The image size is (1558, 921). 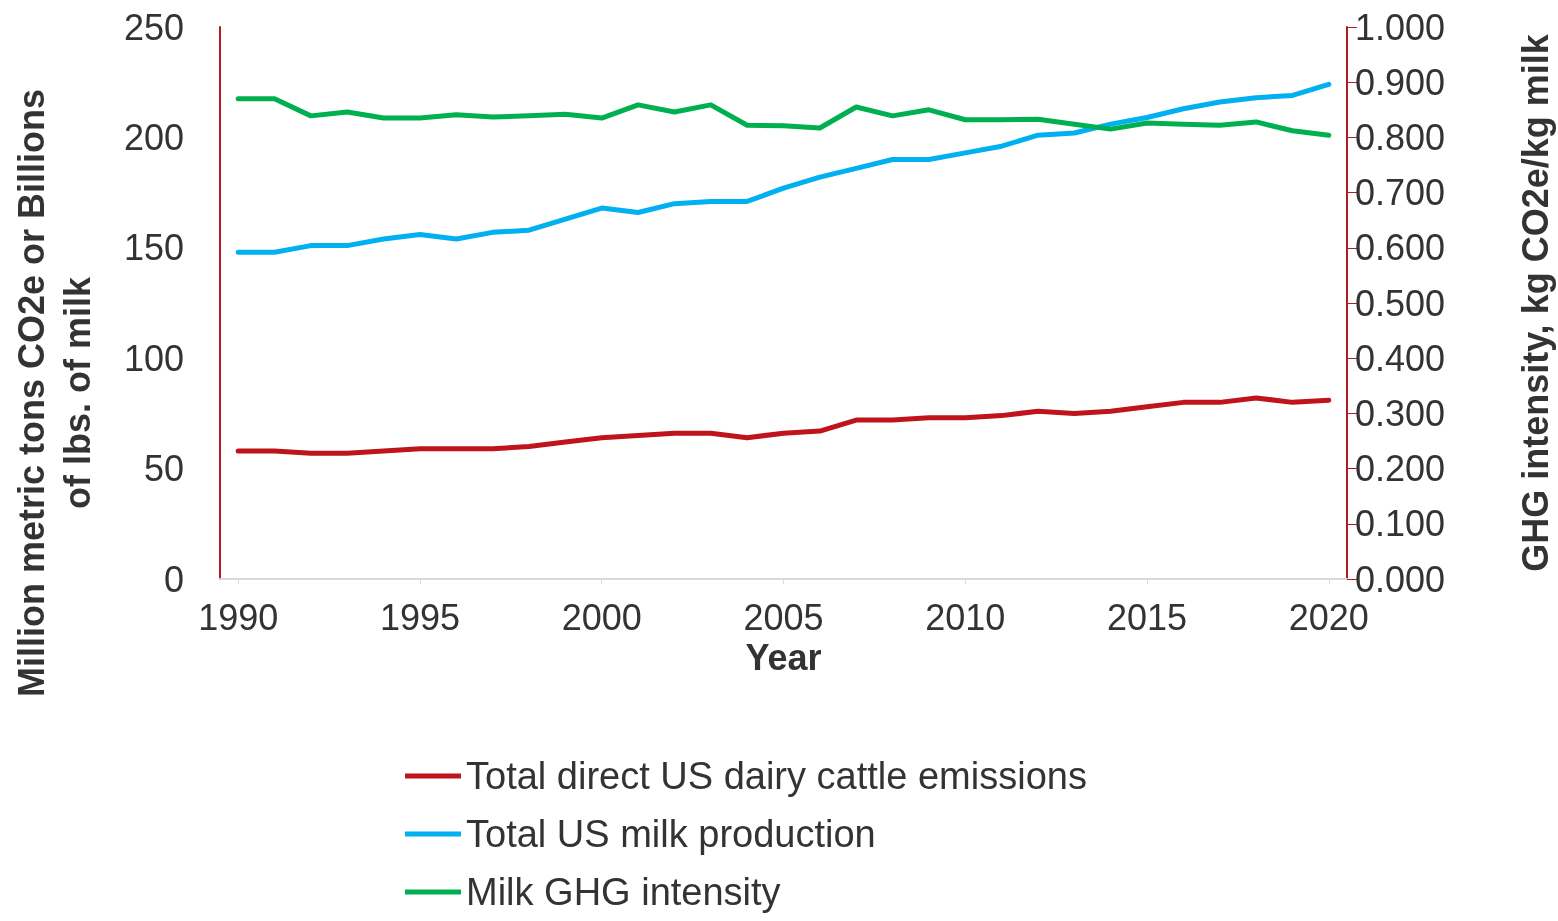 I want to click on legend-label: Total US milk production, so click(x=671, y=834).